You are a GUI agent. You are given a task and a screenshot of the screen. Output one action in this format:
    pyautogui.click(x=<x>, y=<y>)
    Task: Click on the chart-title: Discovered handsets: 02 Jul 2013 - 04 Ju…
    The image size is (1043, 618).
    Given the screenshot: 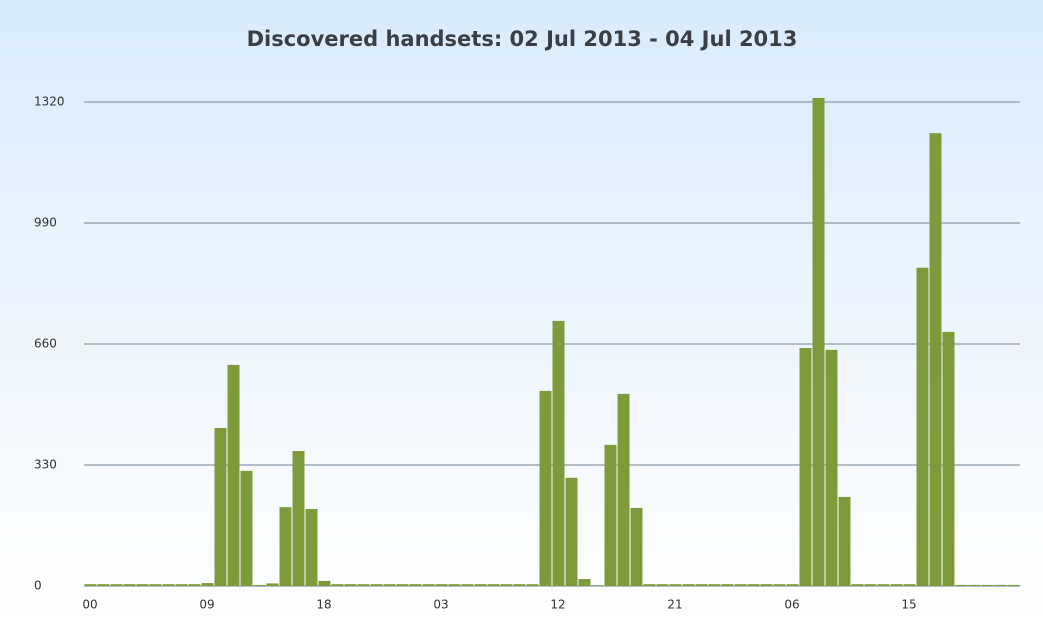 What is the action you would take?
    pyautogui.click(x=522, y=39)
    